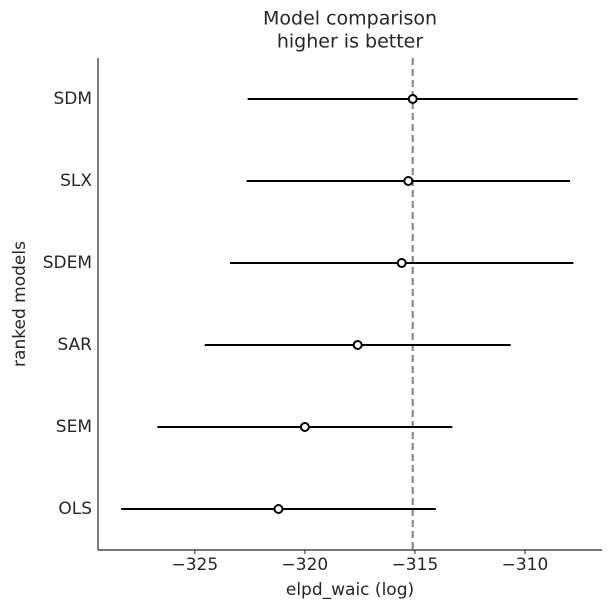 The width and height of the screenshot is (611, 611). Describe the element at coordinates (350, 590) in the screenshot. I see `x-axis-label: elpd_waic (log)` at that location.